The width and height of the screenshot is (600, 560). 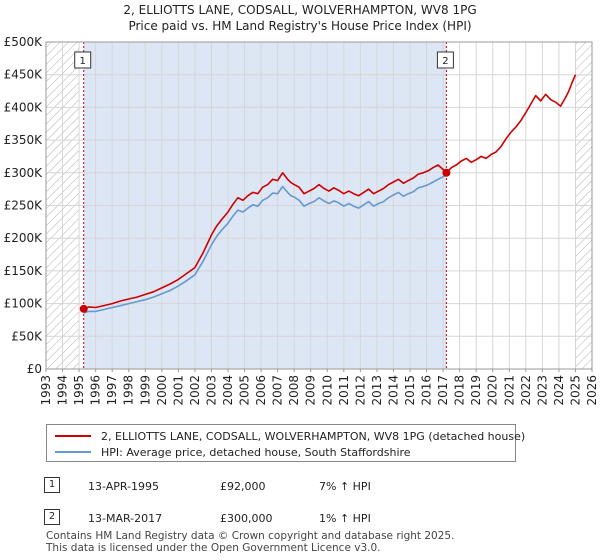 I want to click on sale-label: 2, so click(x=445, y=61).